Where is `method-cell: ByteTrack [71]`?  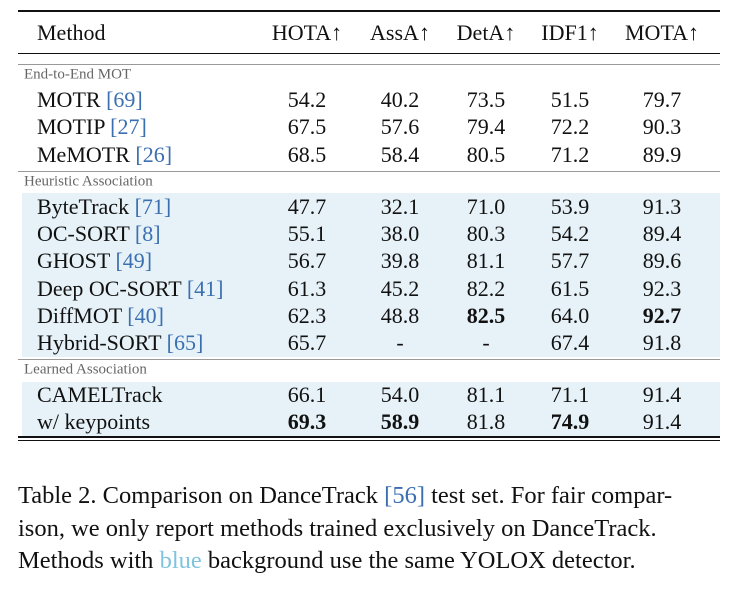 method-cell: ByteTrack [71] is located at coordinates (104, 207).